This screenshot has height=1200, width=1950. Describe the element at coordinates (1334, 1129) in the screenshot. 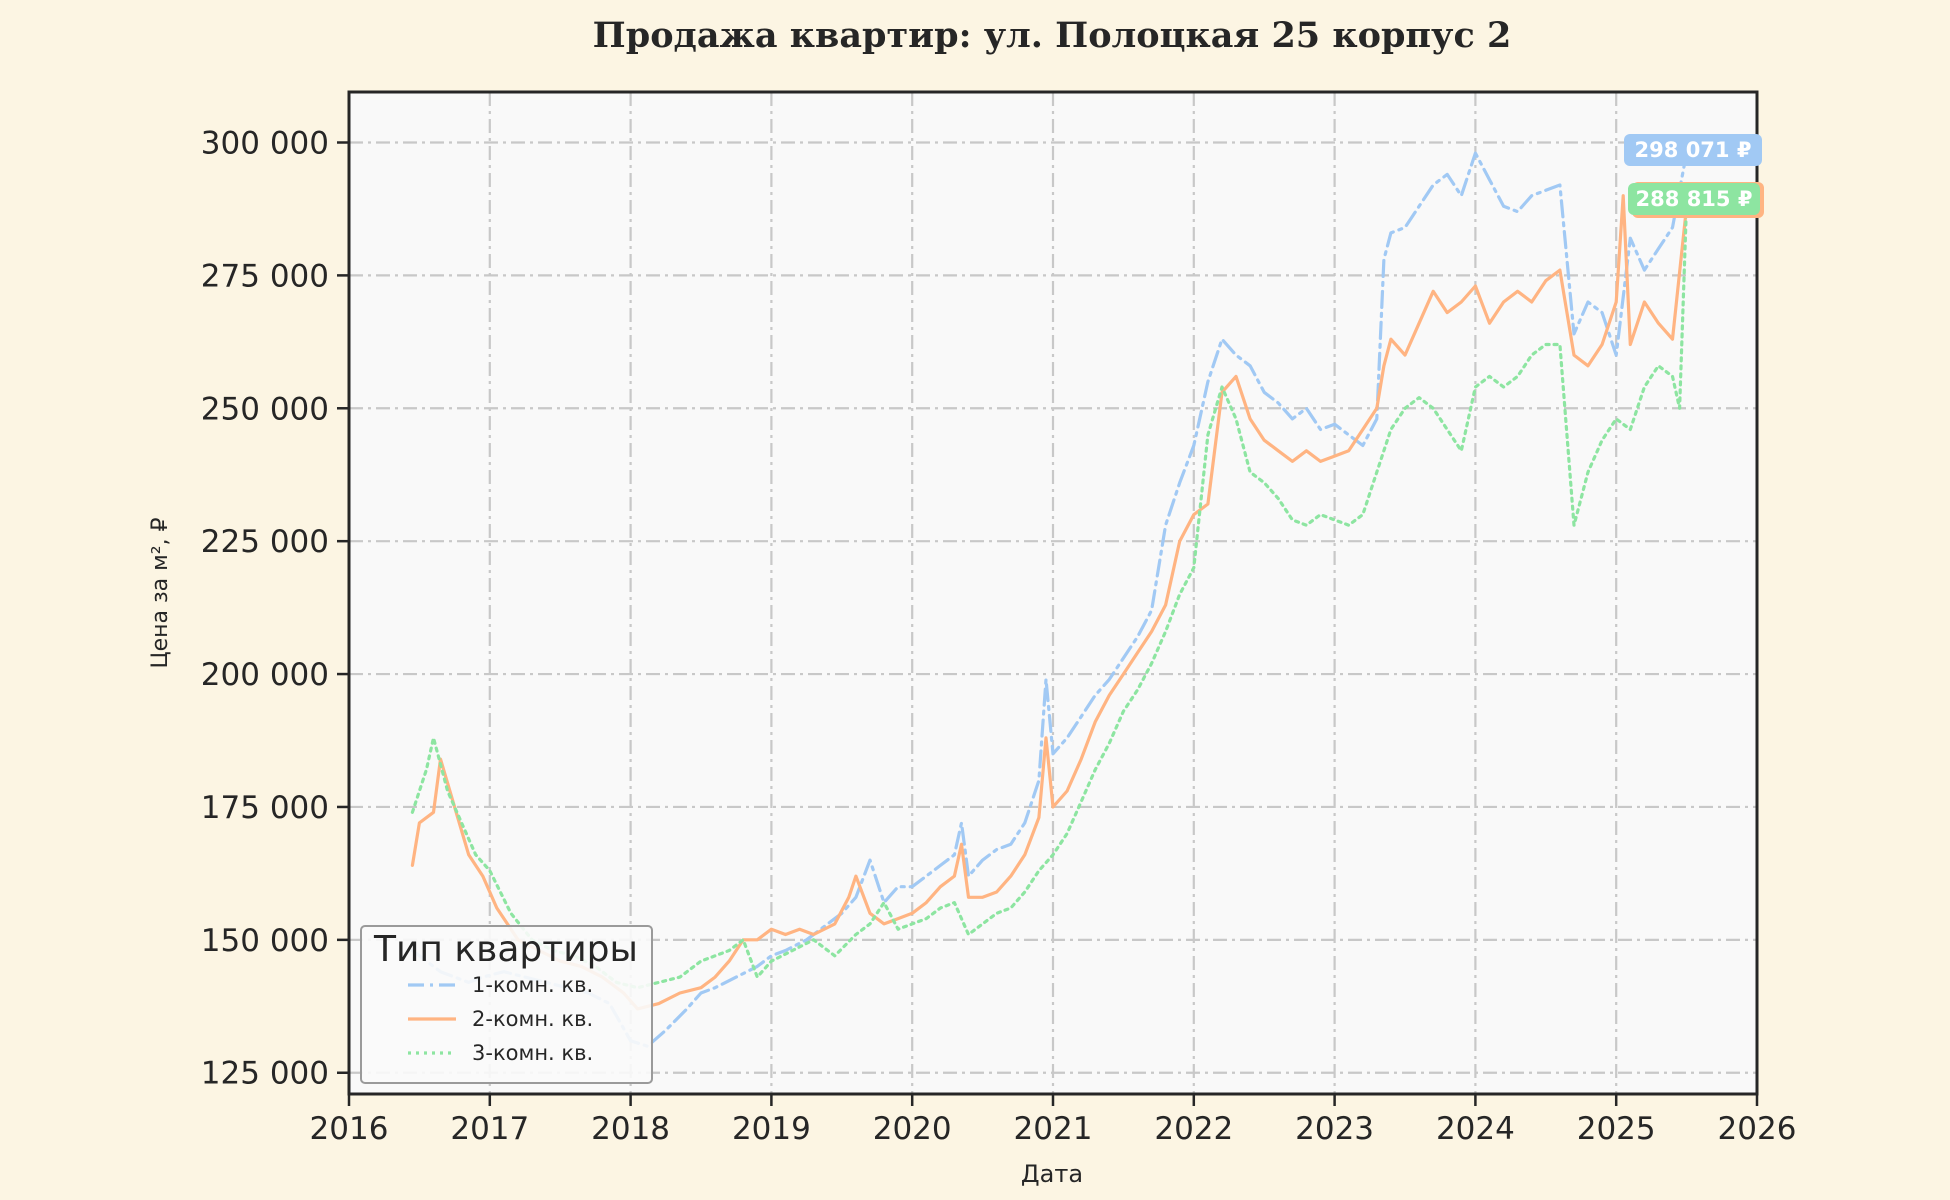

I see `x-tick-label: 2023` at that location.